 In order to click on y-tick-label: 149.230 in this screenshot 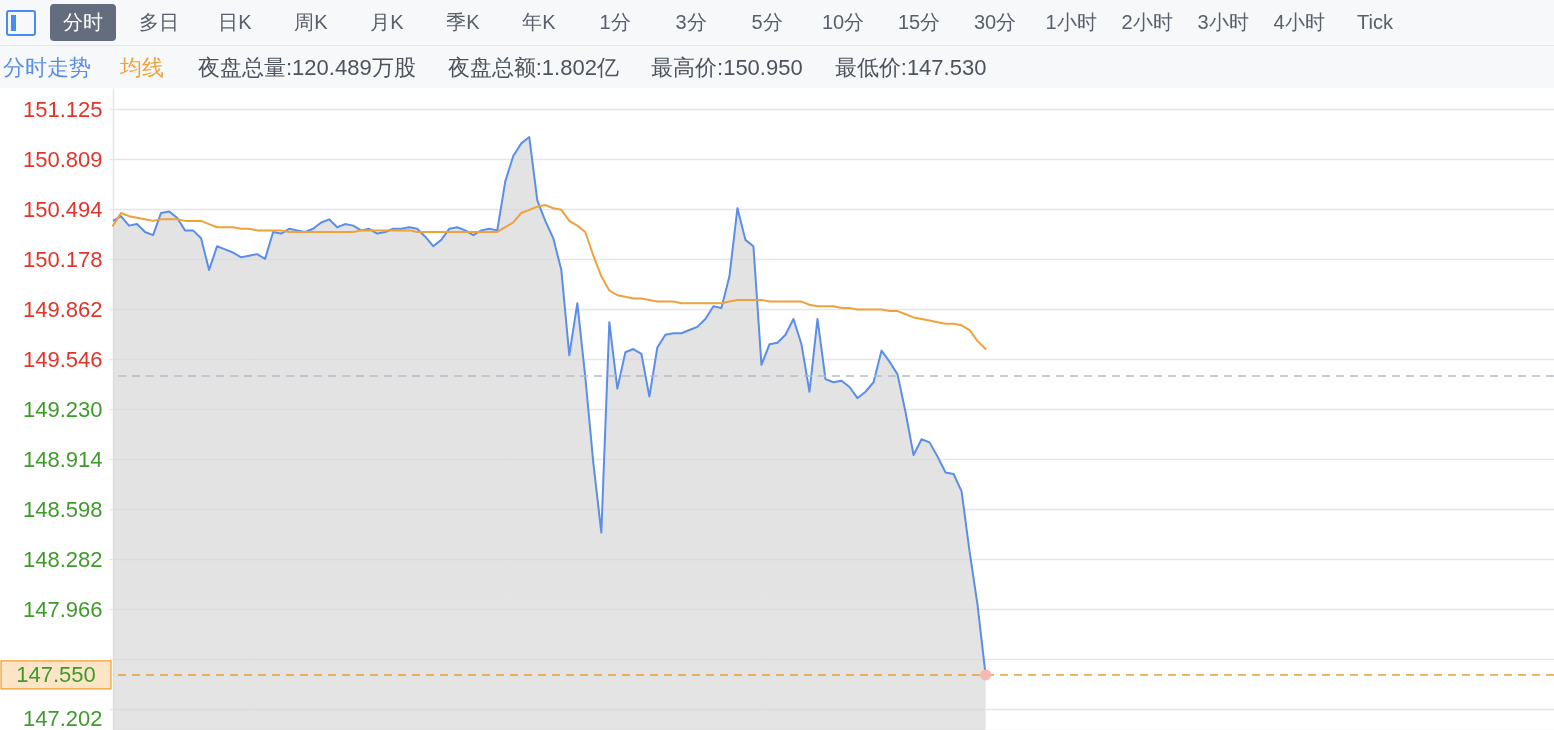, I will do `click(62, 409)`.